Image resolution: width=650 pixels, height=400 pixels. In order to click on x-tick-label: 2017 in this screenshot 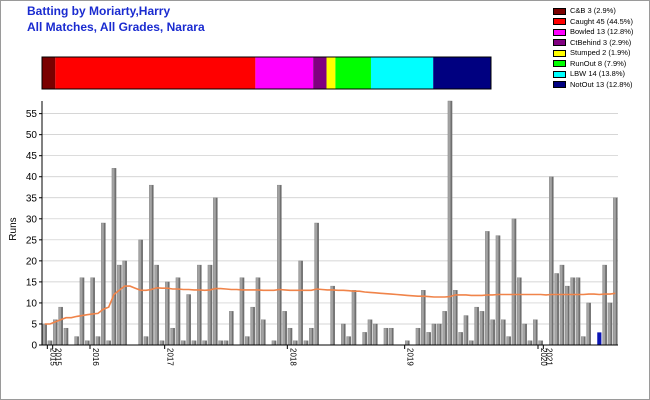, I will do `click(170, 357)`.